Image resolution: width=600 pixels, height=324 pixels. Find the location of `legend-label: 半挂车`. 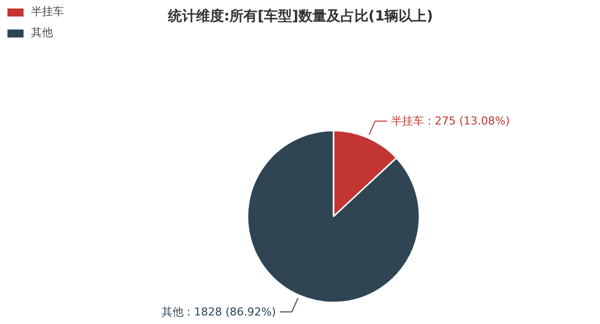

legend-label: 半挂车 is located at coordinates (47, 11).